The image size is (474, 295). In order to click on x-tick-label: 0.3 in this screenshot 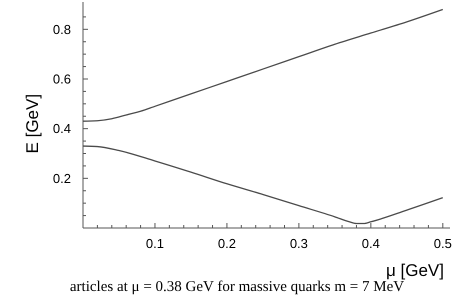, I will do `click(299, 243)`.